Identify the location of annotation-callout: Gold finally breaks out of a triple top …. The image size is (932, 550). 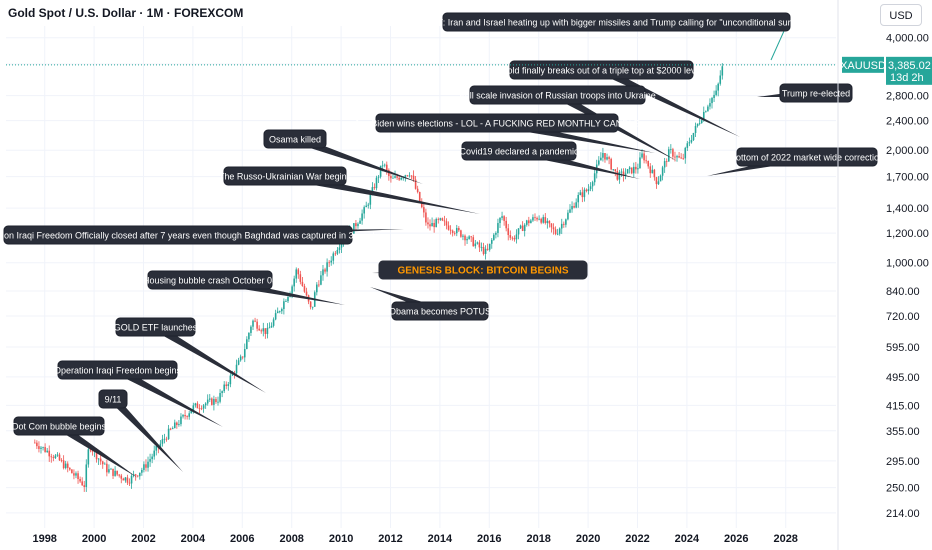
(620, 98).